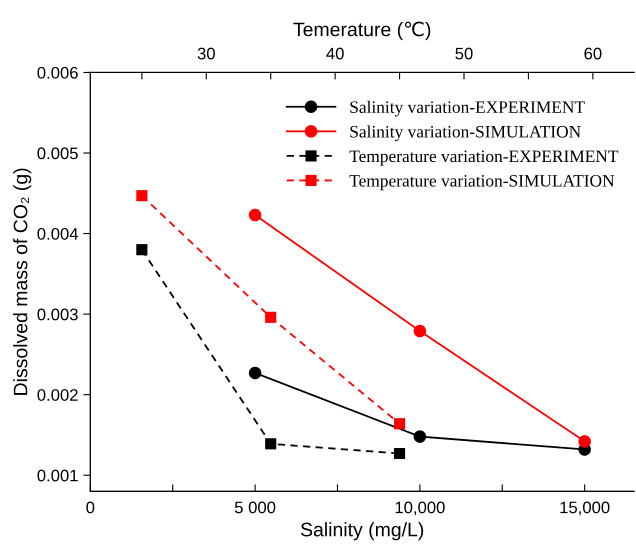 The height and width of the screenshot is (549, 636). What do you see at coordinates (335, 54) in the screenshot?
I see `x2-tick-label: 40` at bounding box center [335, 54].